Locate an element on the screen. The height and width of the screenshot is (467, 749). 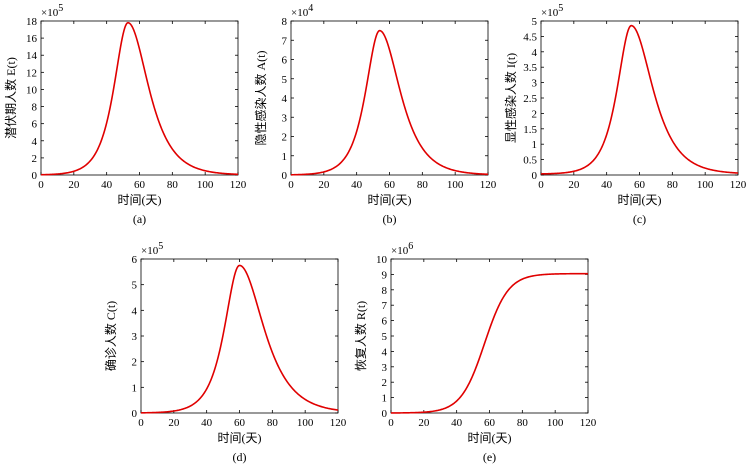
series-line-a is located at coordinates (139, 98).